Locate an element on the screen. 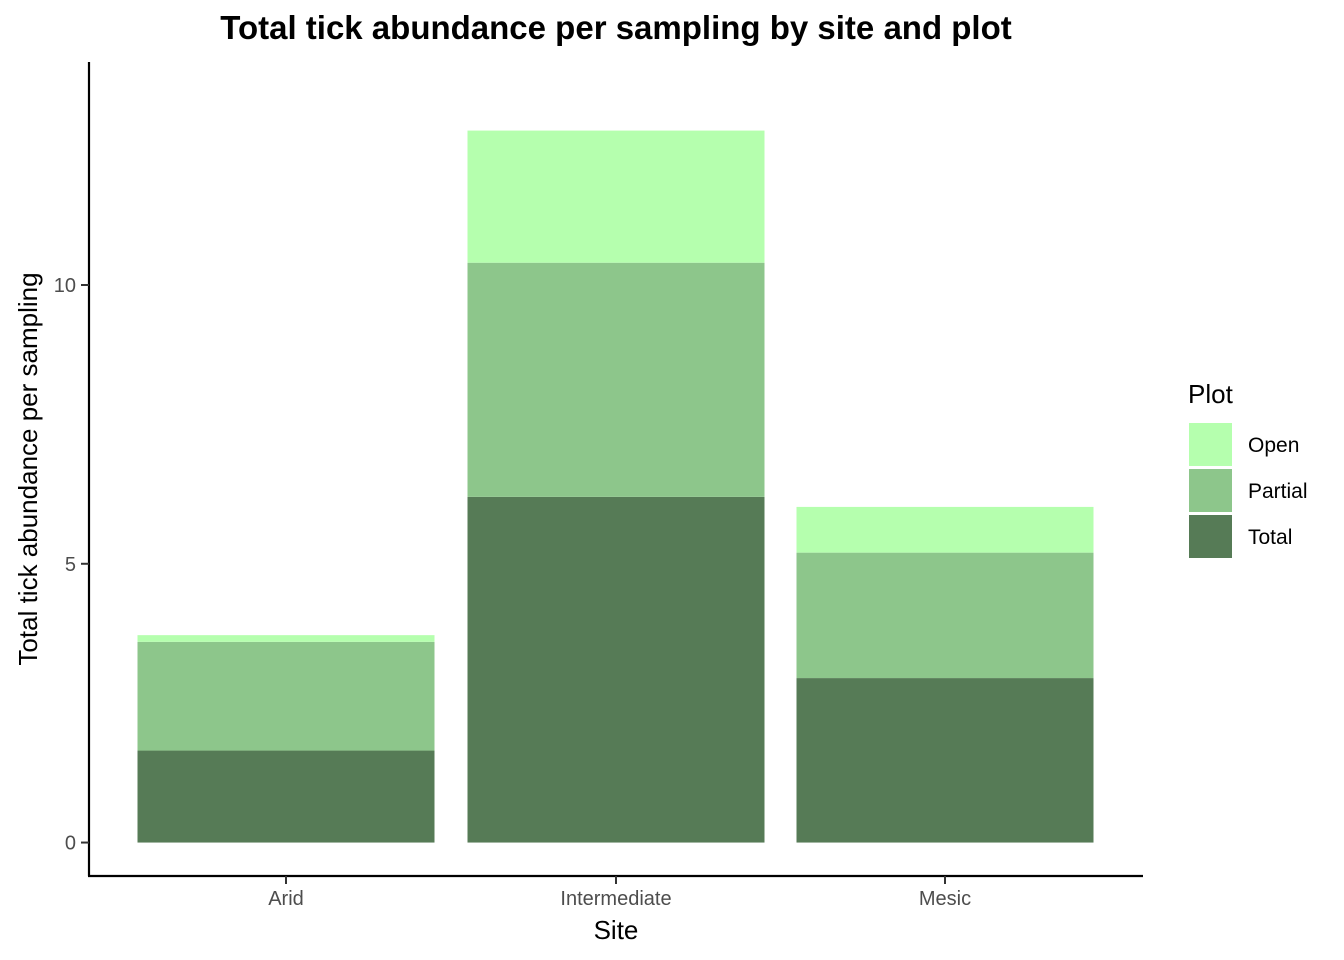 This screenshot has height=960, width=1344. y-tick-label: 0 is located at coordinates (70, 844).